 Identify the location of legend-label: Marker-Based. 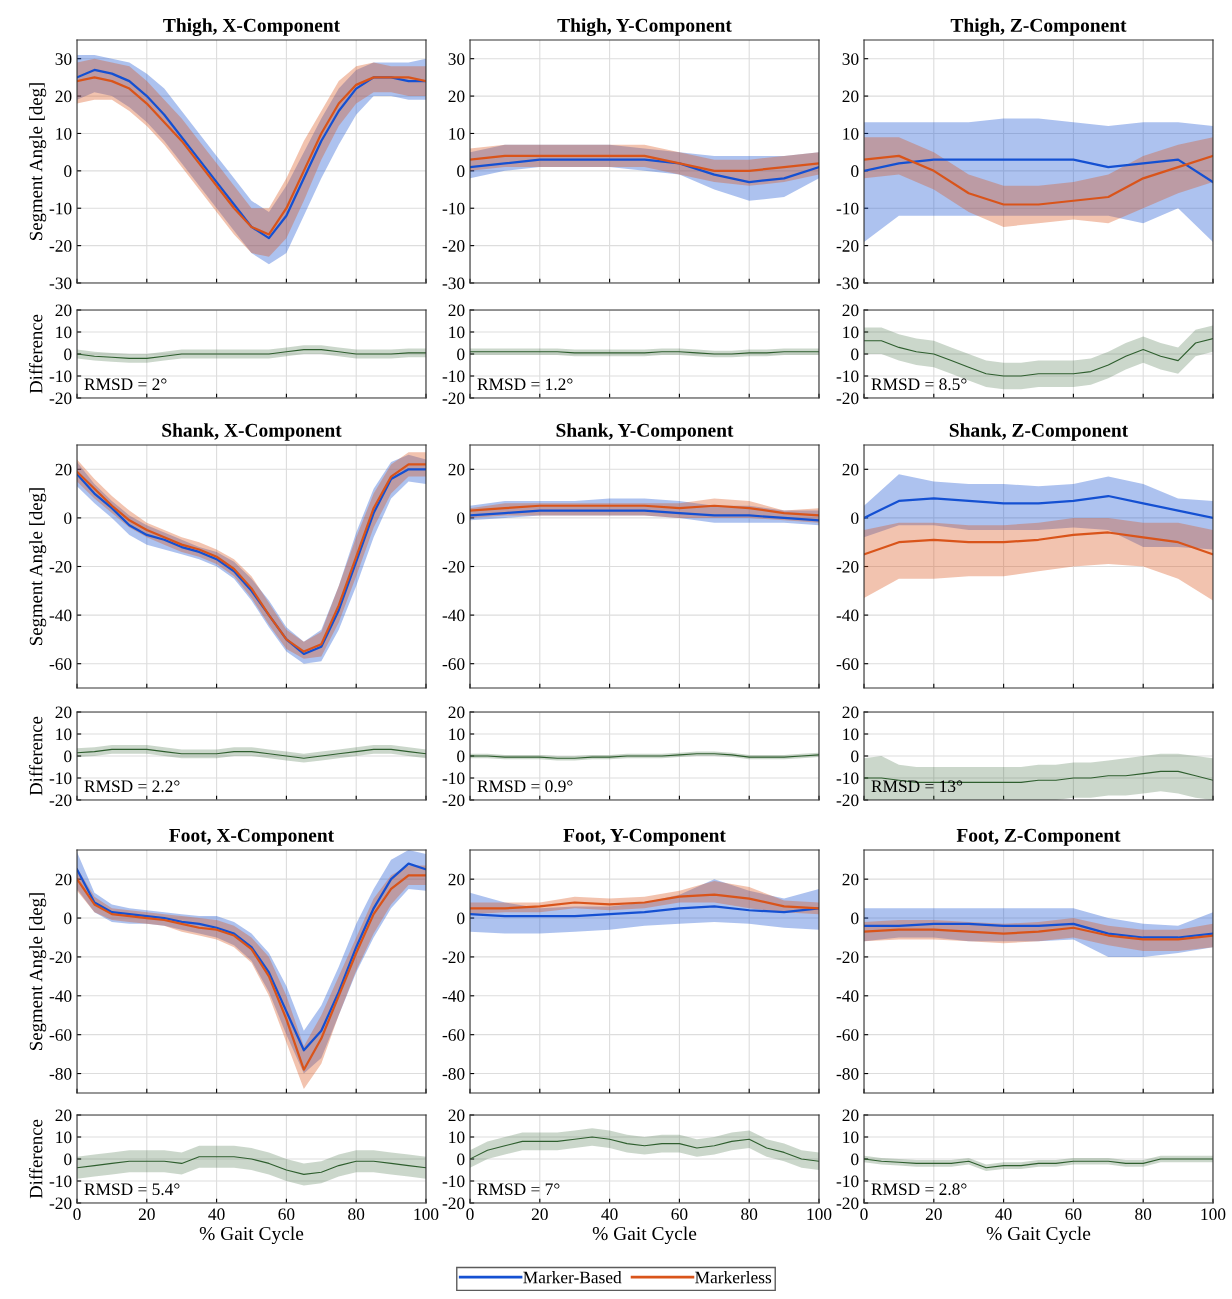
(572, 1277).